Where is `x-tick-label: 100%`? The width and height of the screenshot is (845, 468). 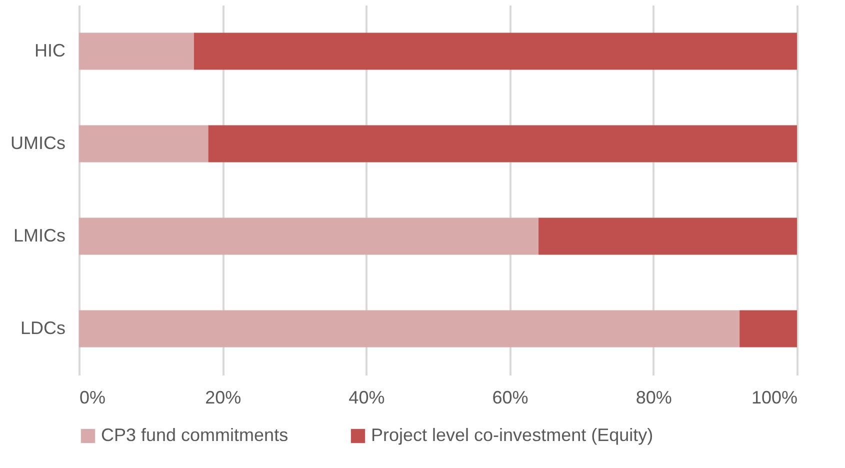
x-tick-label: 100% is located at coordinates (774, 398).